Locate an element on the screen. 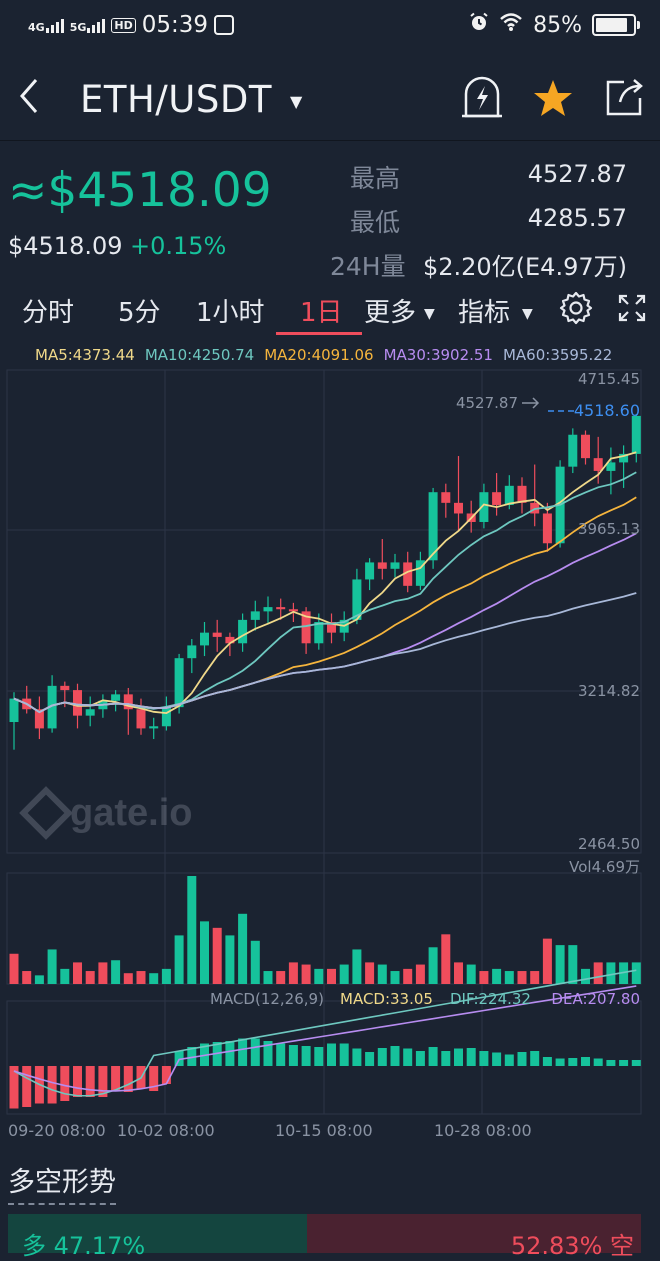  last-price: ≈$4518.09 is located at coordinates (140, 190).